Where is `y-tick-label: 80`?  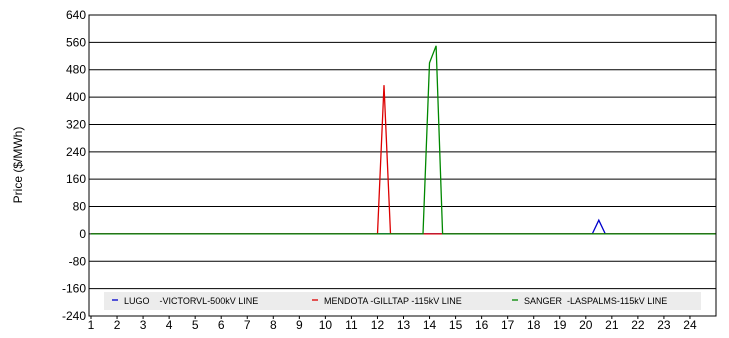 y-tick-label: 80 is located at coordinates (80, 207).